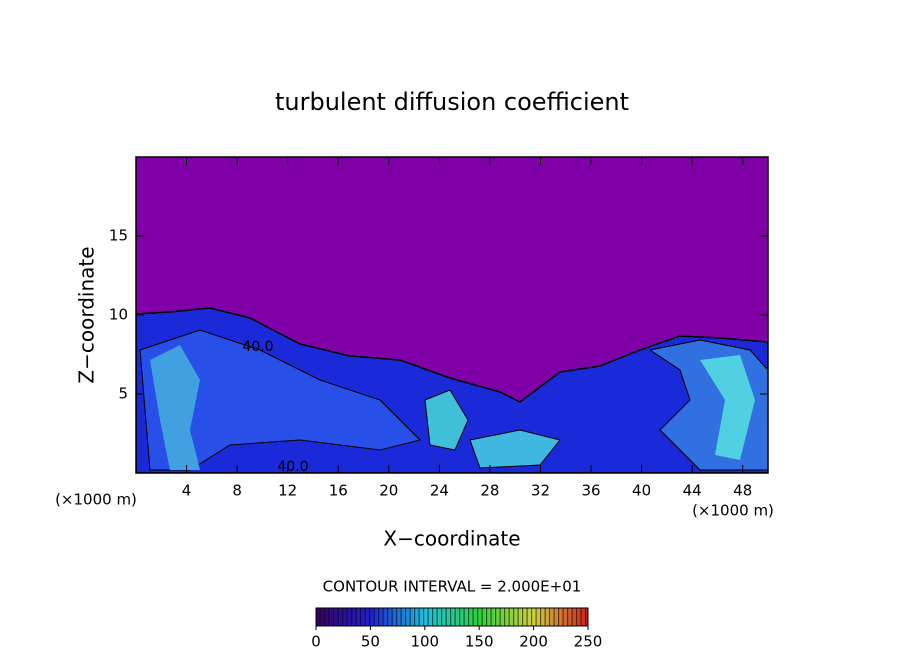  Describe the element at coordinates (452, 102) in the screenshot. I see `chart-title: turbulent diffusion coefficient` at that location.